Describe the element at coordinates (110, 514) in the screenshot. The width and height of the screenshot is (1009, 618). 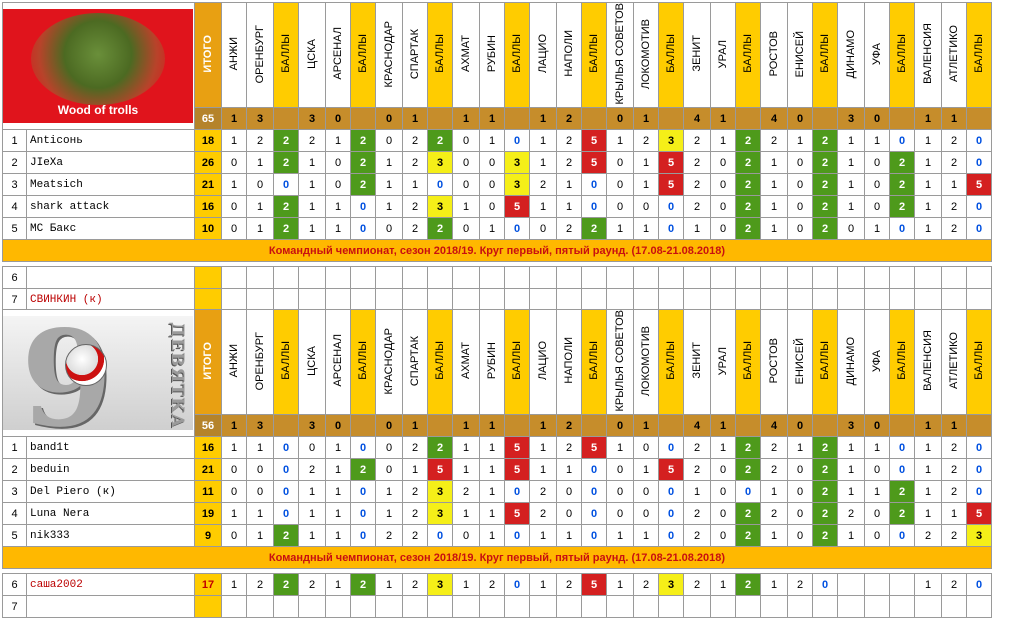
I see `player-name: Luna Nera` at that location.